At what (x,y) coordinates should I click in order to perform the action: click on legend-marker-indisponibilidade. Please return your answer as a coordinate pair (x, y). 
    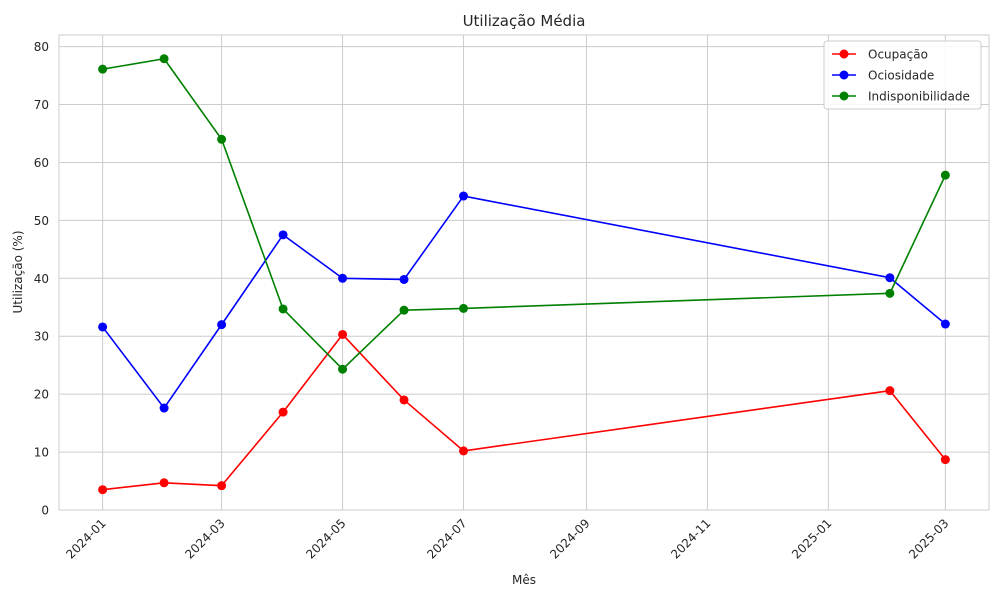
    Looking at the image, I should click on (844, 96).